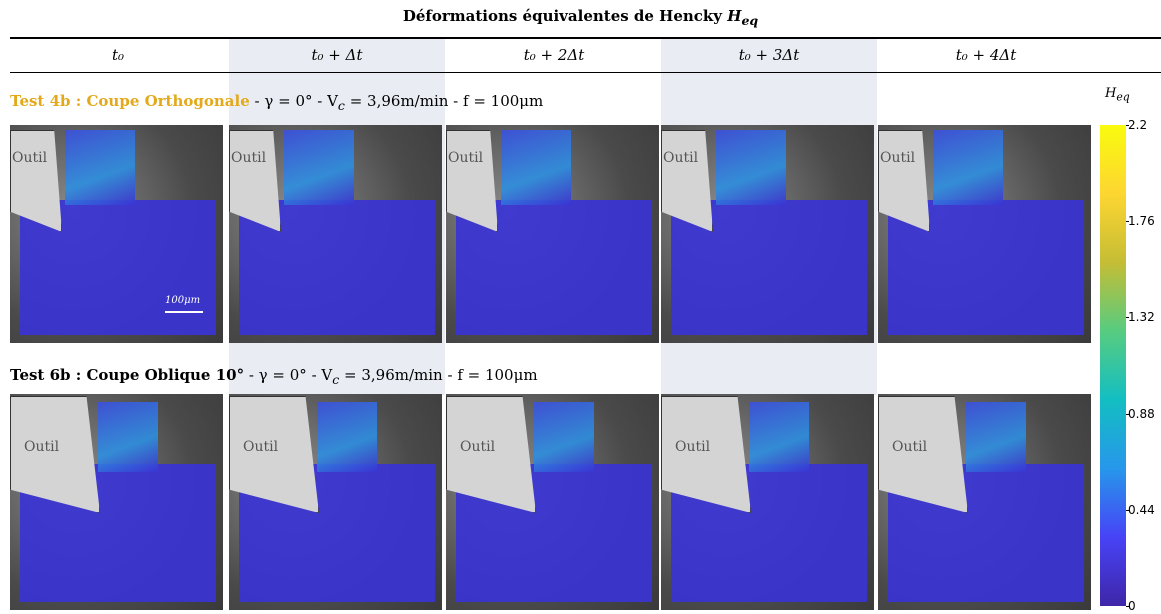 The height and width of the screenshot is (614, 1161). What do you see at coordinates (1123, 97) in the screenshot?
I see `colorbar-label-sub: eq` at bounding box center [1123, 97].